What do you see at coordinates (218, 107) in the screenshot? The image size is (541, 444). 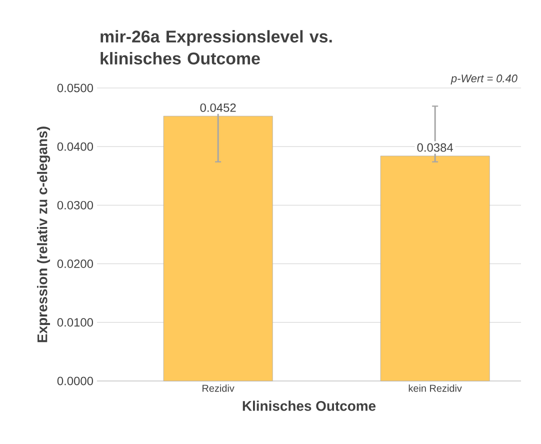 I see `data-label: 0.0452` at bounding box center [218, 107].